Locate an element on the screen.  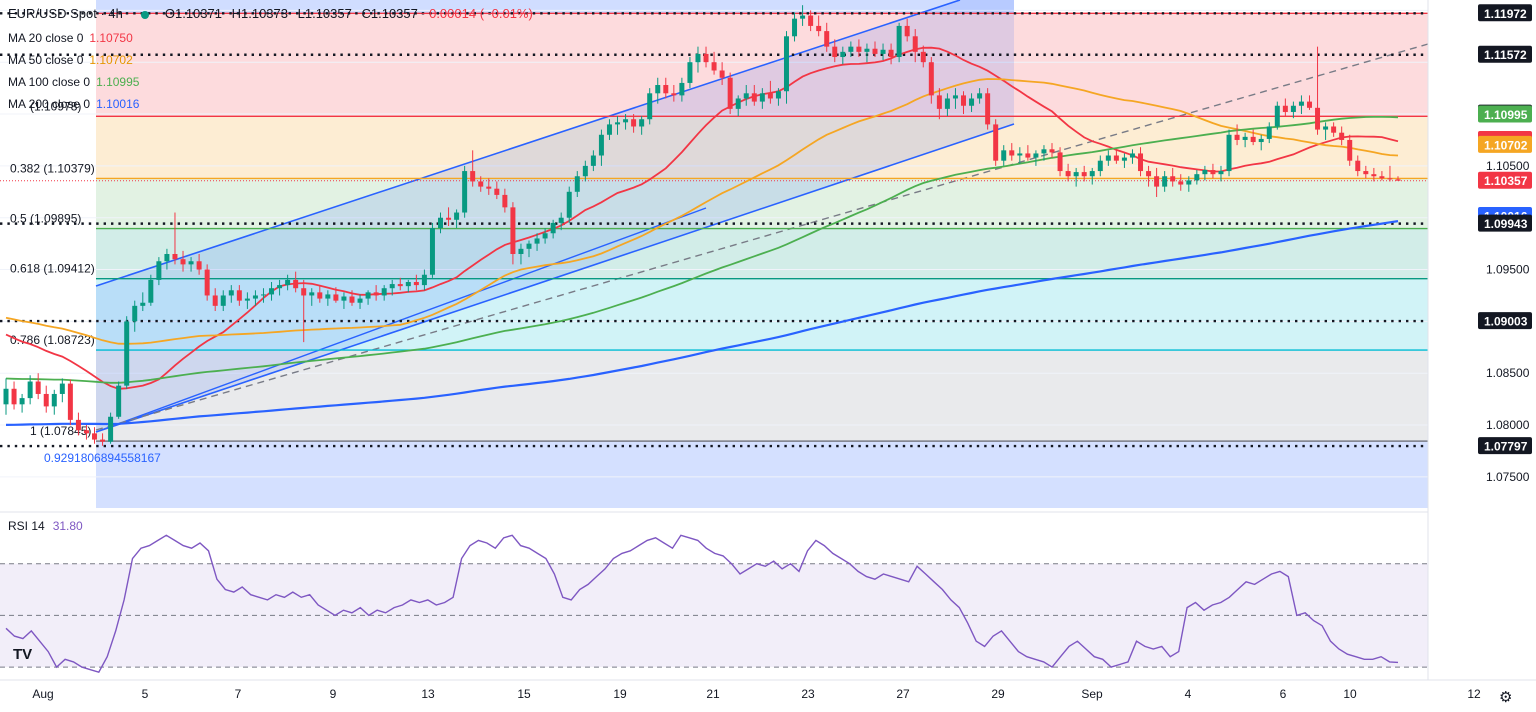
time-tick-label: 21 is located at coordinates (713, 694).